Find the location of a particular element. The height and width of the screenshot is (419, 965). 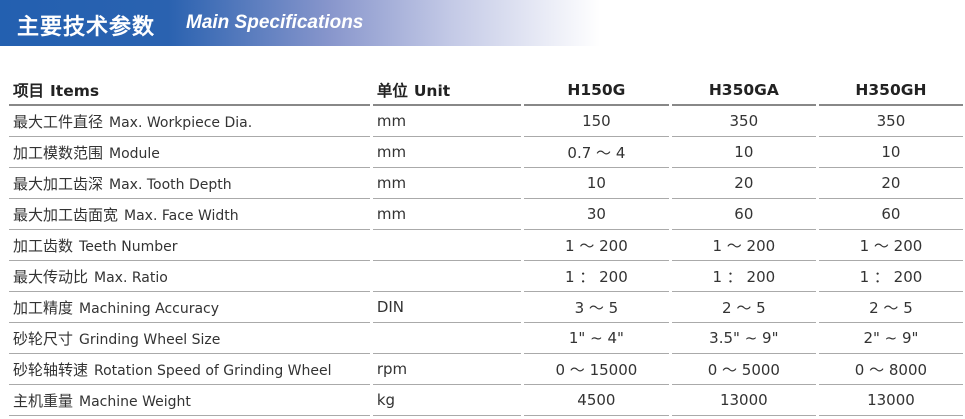

header-unit: 单位 Unit is located at coordinates (446, 91).